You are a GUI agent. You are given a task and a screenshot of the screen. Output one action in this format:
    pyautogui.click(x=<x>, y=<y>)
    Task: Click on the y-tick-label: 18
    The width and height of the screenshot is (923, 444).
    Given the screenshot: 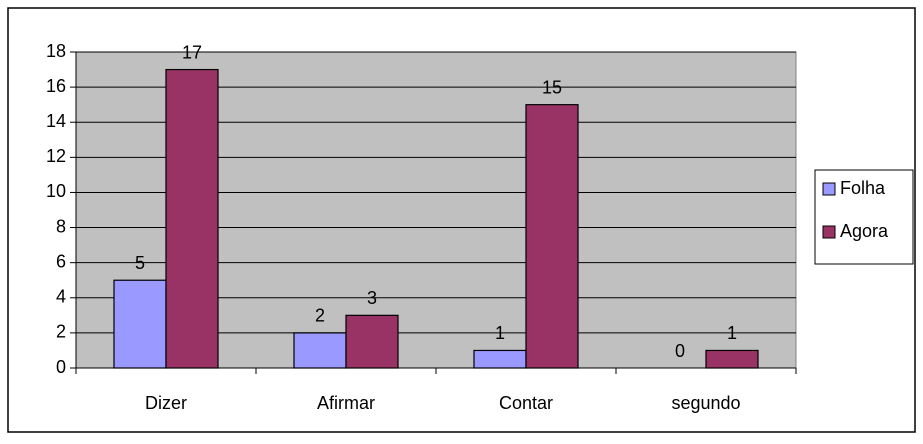 What is the action you would take?
    pyautogui.click(x=56, y=51)
    